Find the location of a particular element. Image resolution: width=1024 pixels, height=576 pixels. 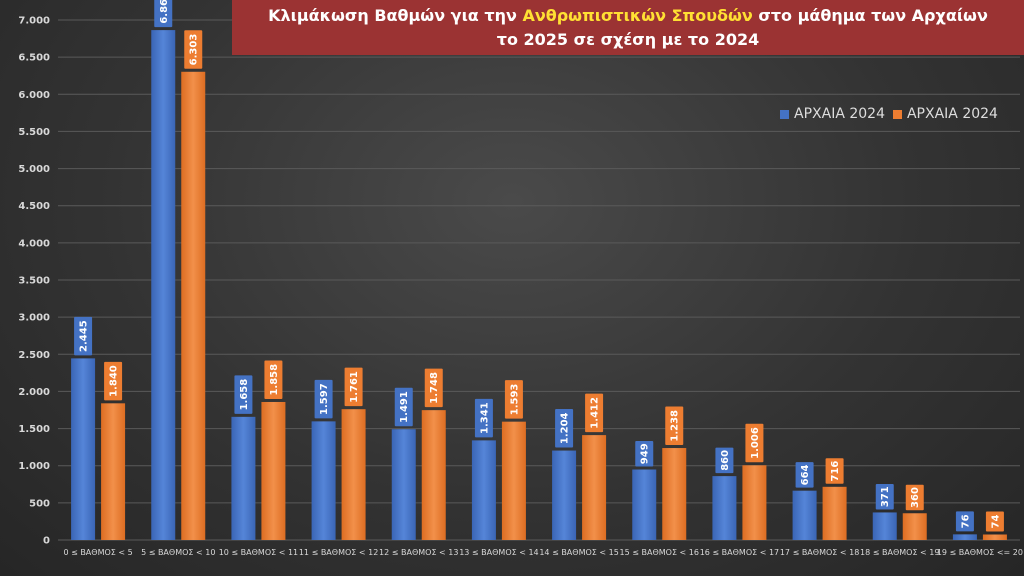

chart-title-prefix: Κλιμάκωση Βαθμών για την is located at coordinates (395, 15).